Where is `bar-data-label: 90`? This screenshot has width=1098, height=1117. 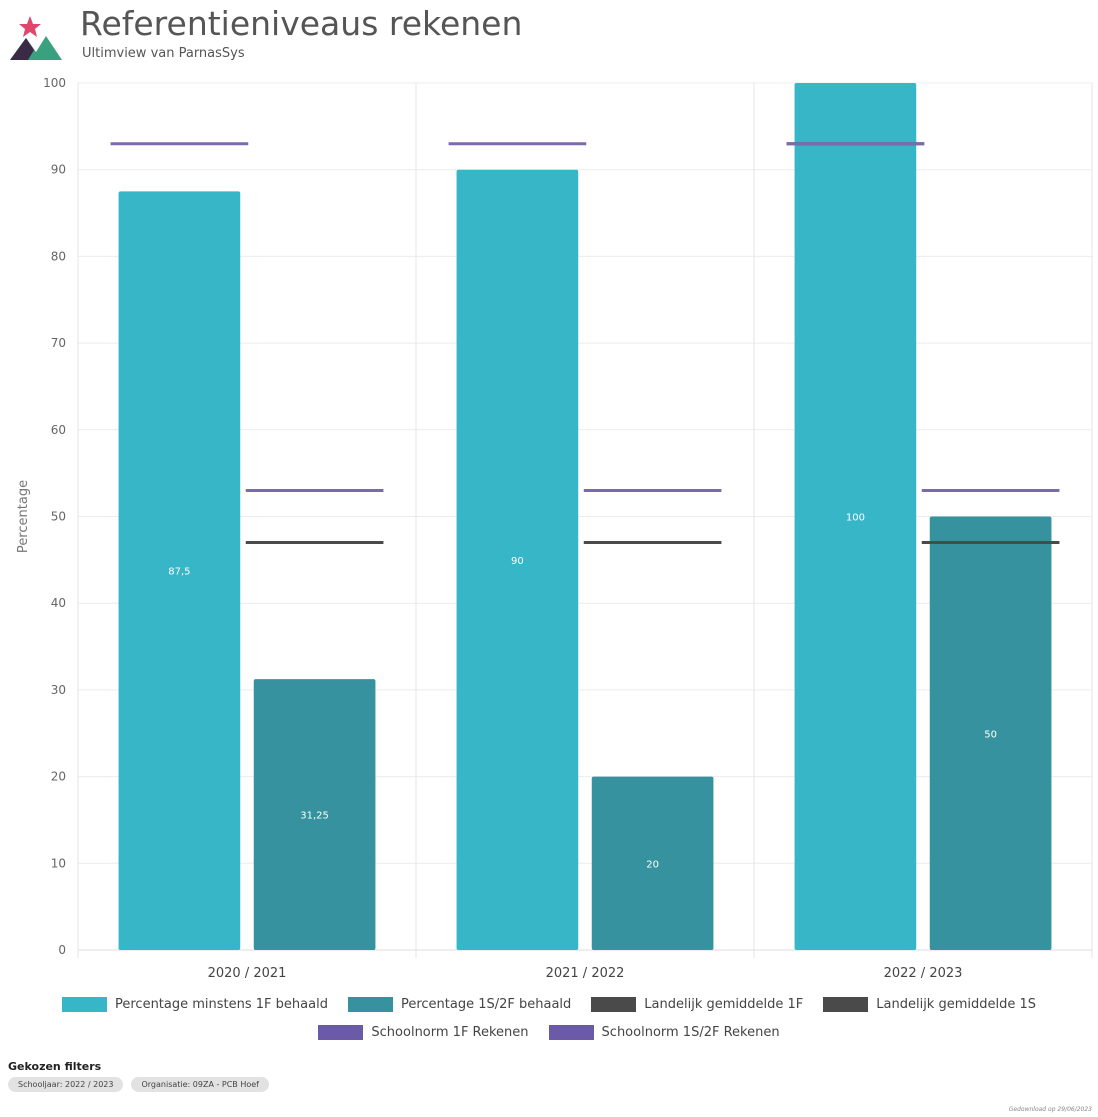
bar-data-label: 90 is located at coordinates (517, 561).